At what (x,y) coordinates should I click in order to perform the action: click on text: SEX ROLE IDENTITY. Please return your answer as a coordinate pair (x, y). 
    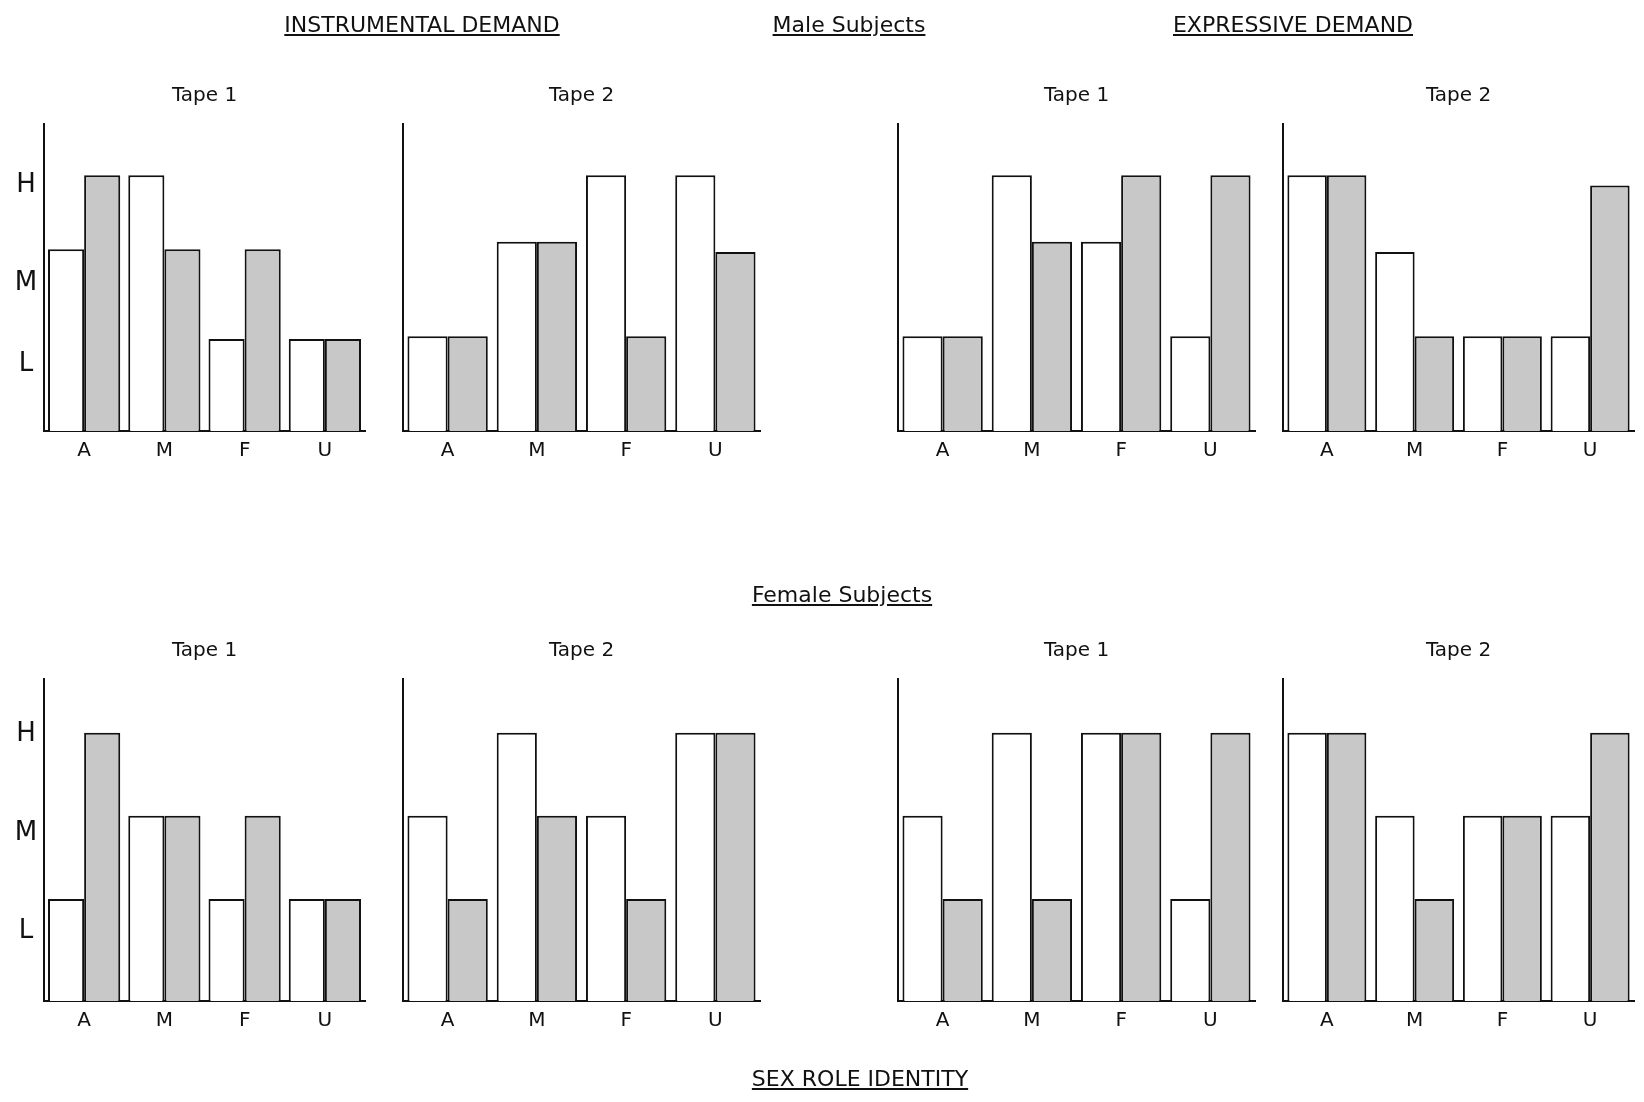
    Looking at the image, I should click on (860, 1078).